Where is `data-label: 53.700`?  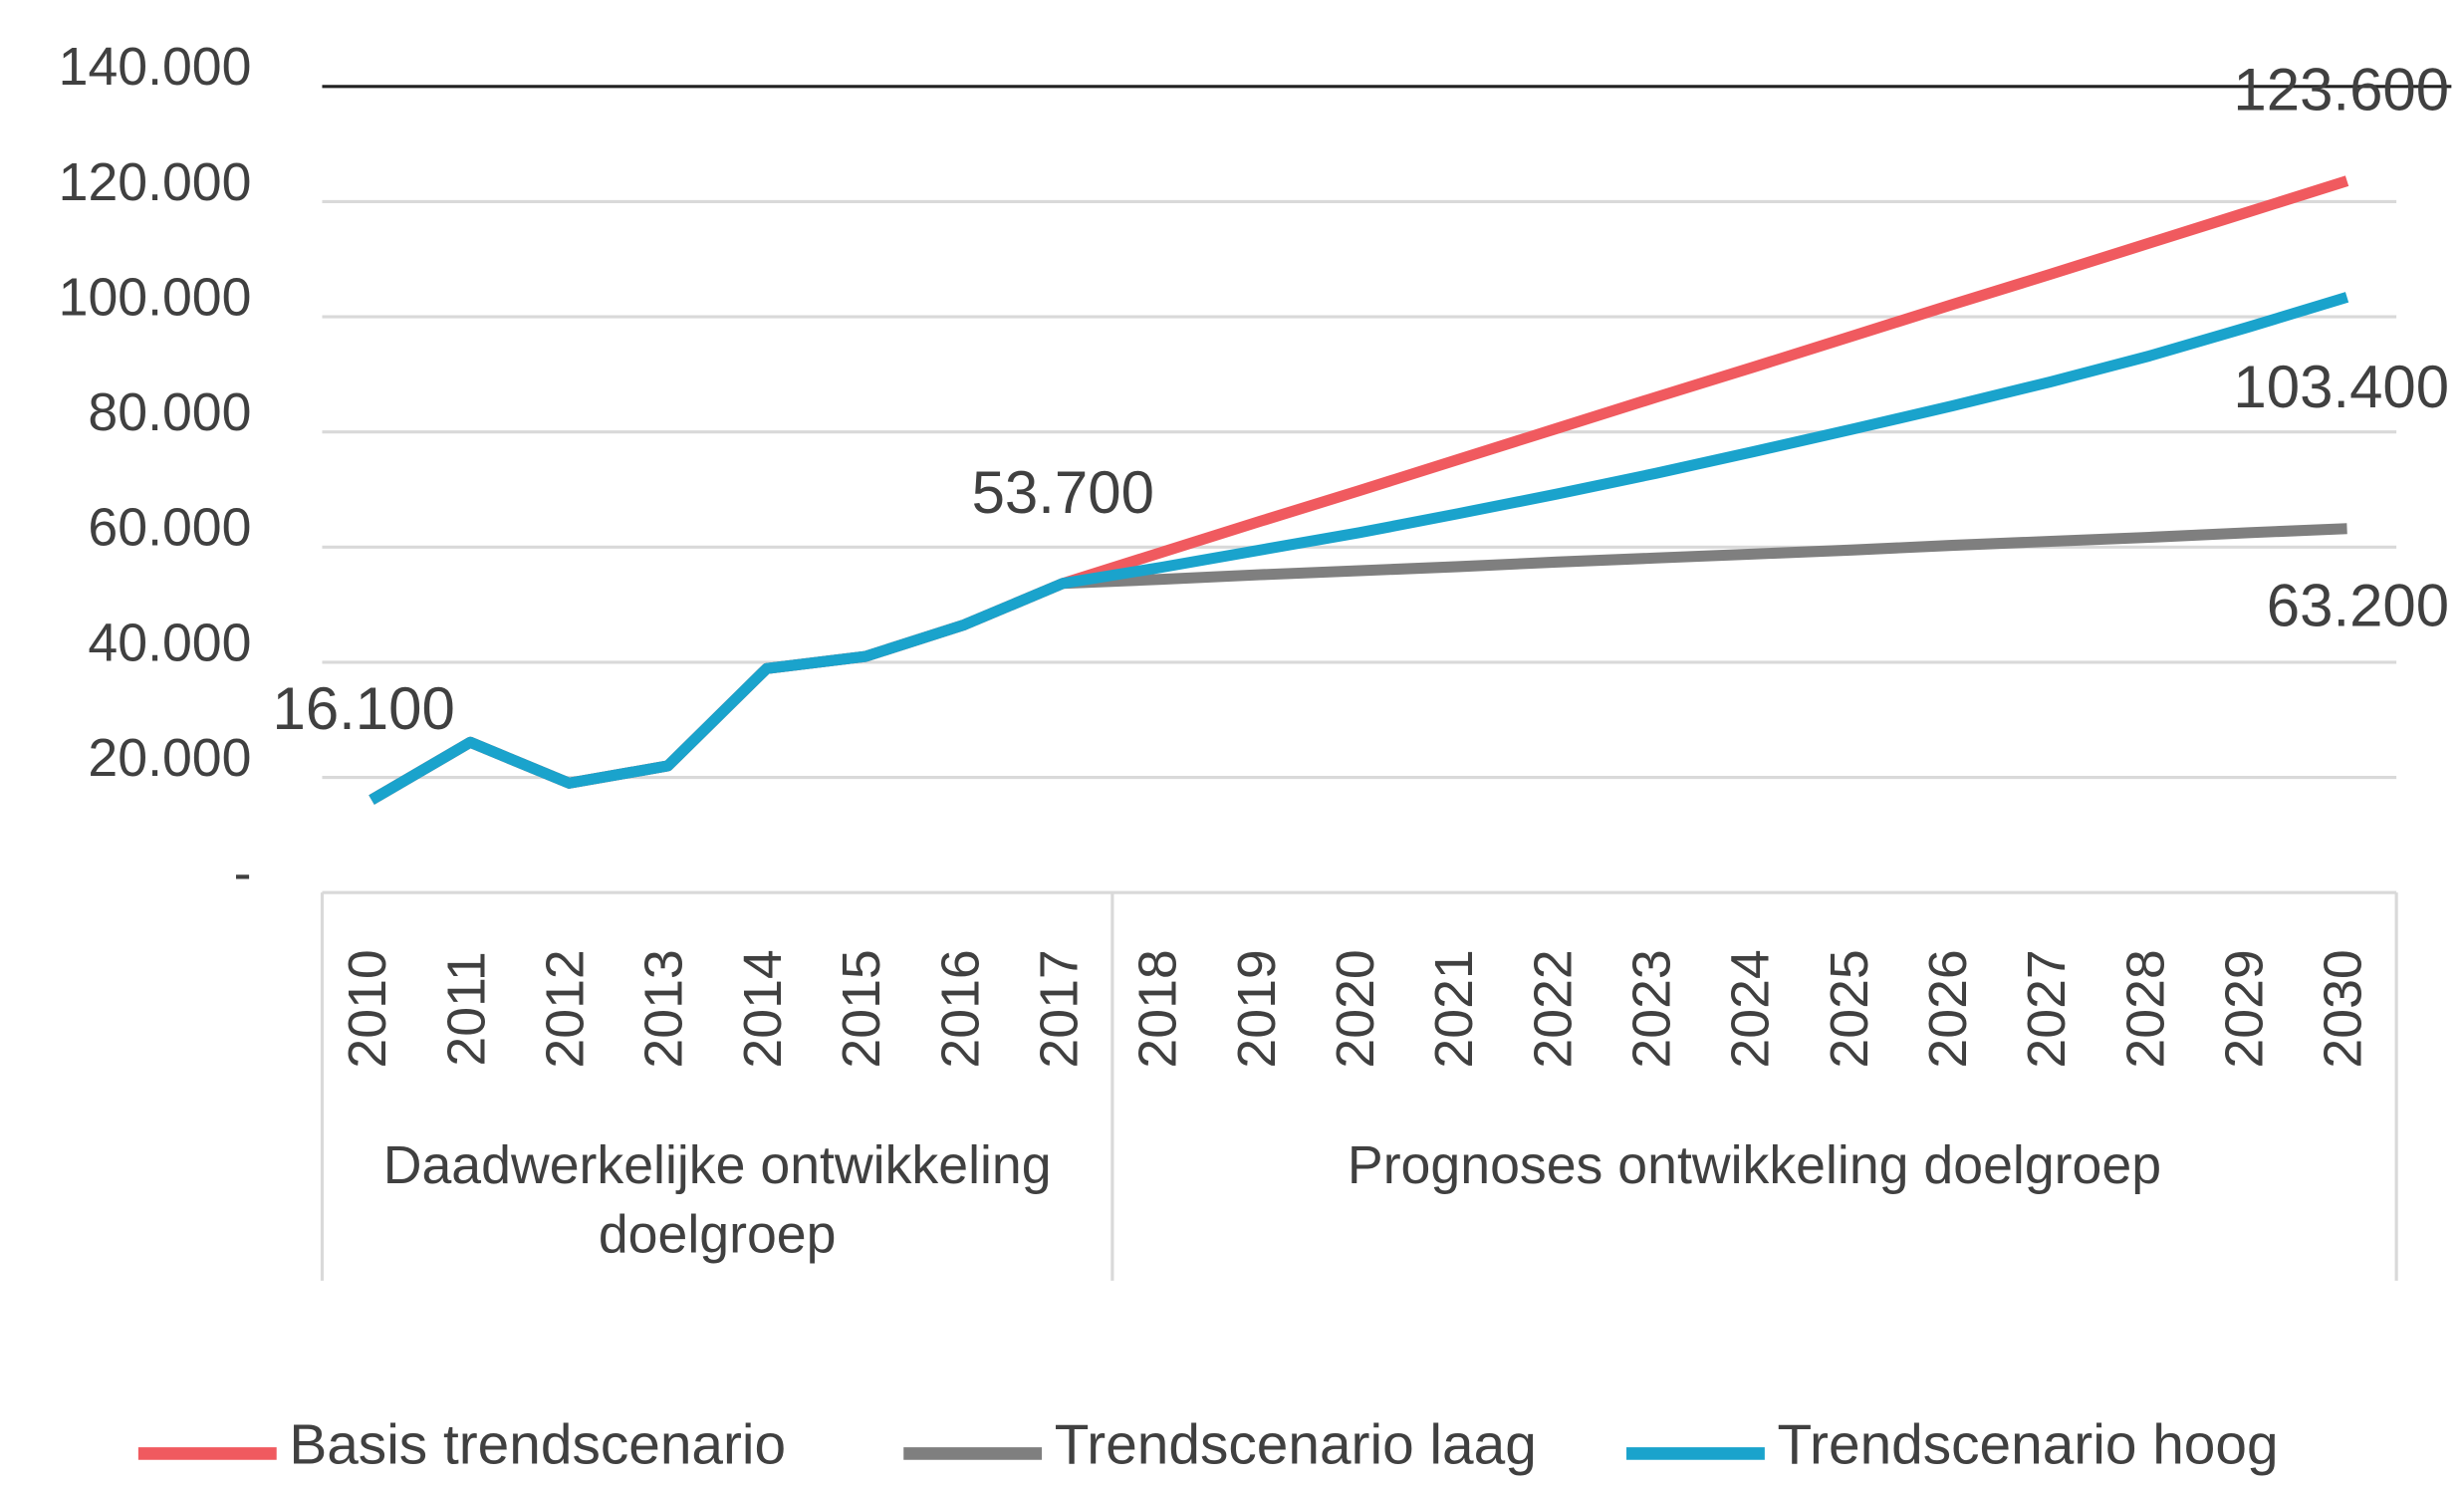
data-label: 53.700 is located at coordinates (1063, 492).